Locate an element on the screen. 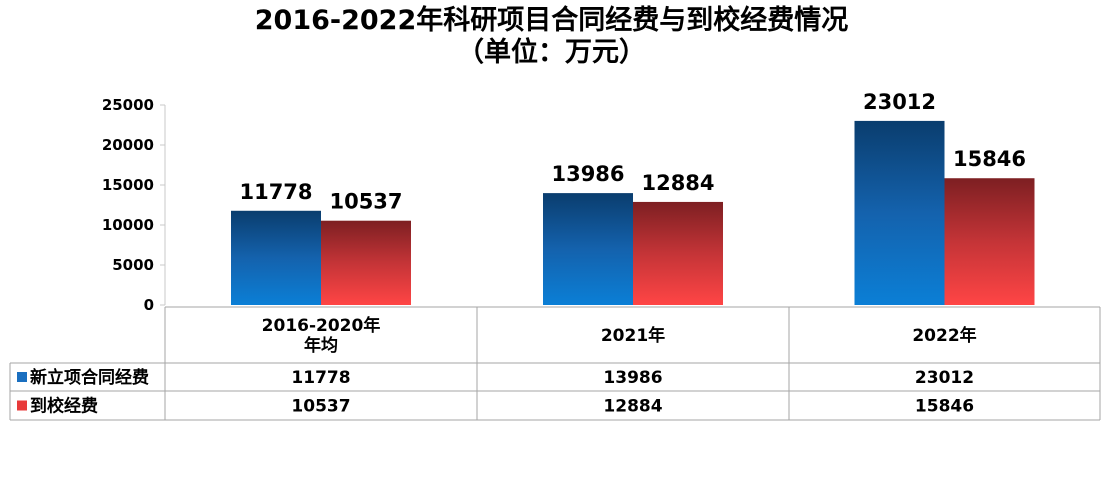 This screenshot has height=502, width=1103. table-cell-value: 11778 is located at coordinates (320, 378).